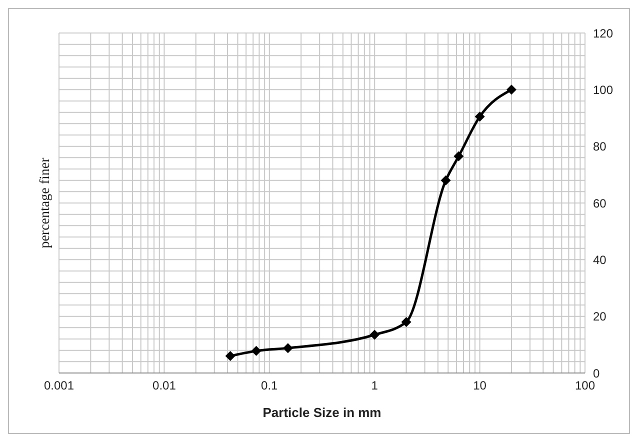 Image resolution: width=637 pixels, height=444 pixels. Describe the element at coordinates (585, 385) in the screenshot. I see `x-tick-label: 100` at that location.